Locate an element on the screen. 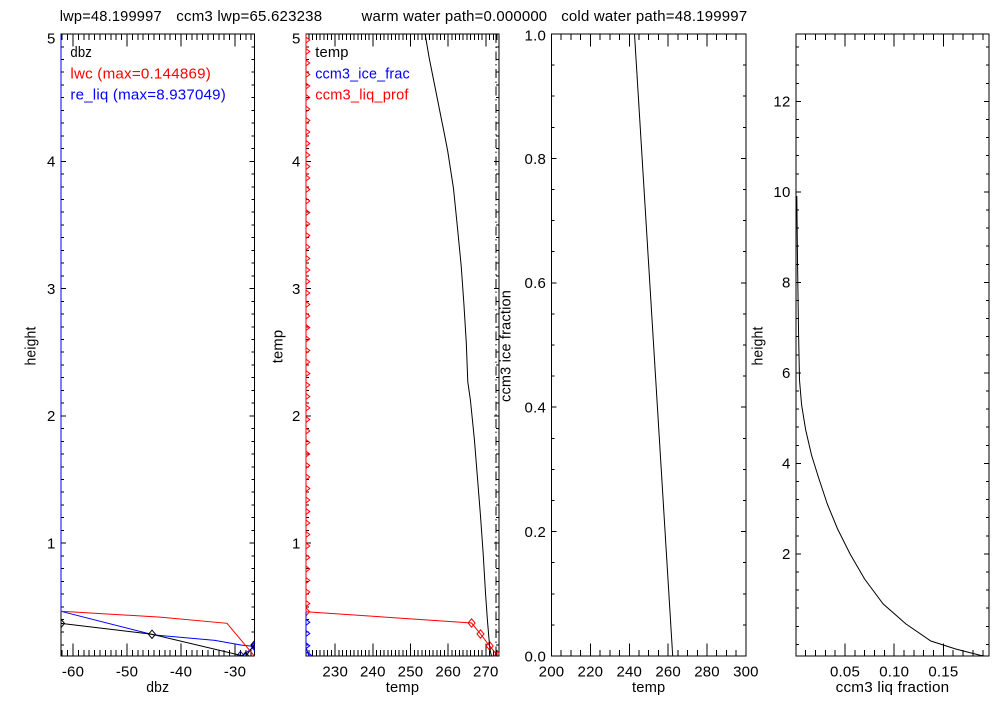 The width and height of the screenshot is (1000, 705). svg-text: 0.10 is located at coordinates (894, 672).